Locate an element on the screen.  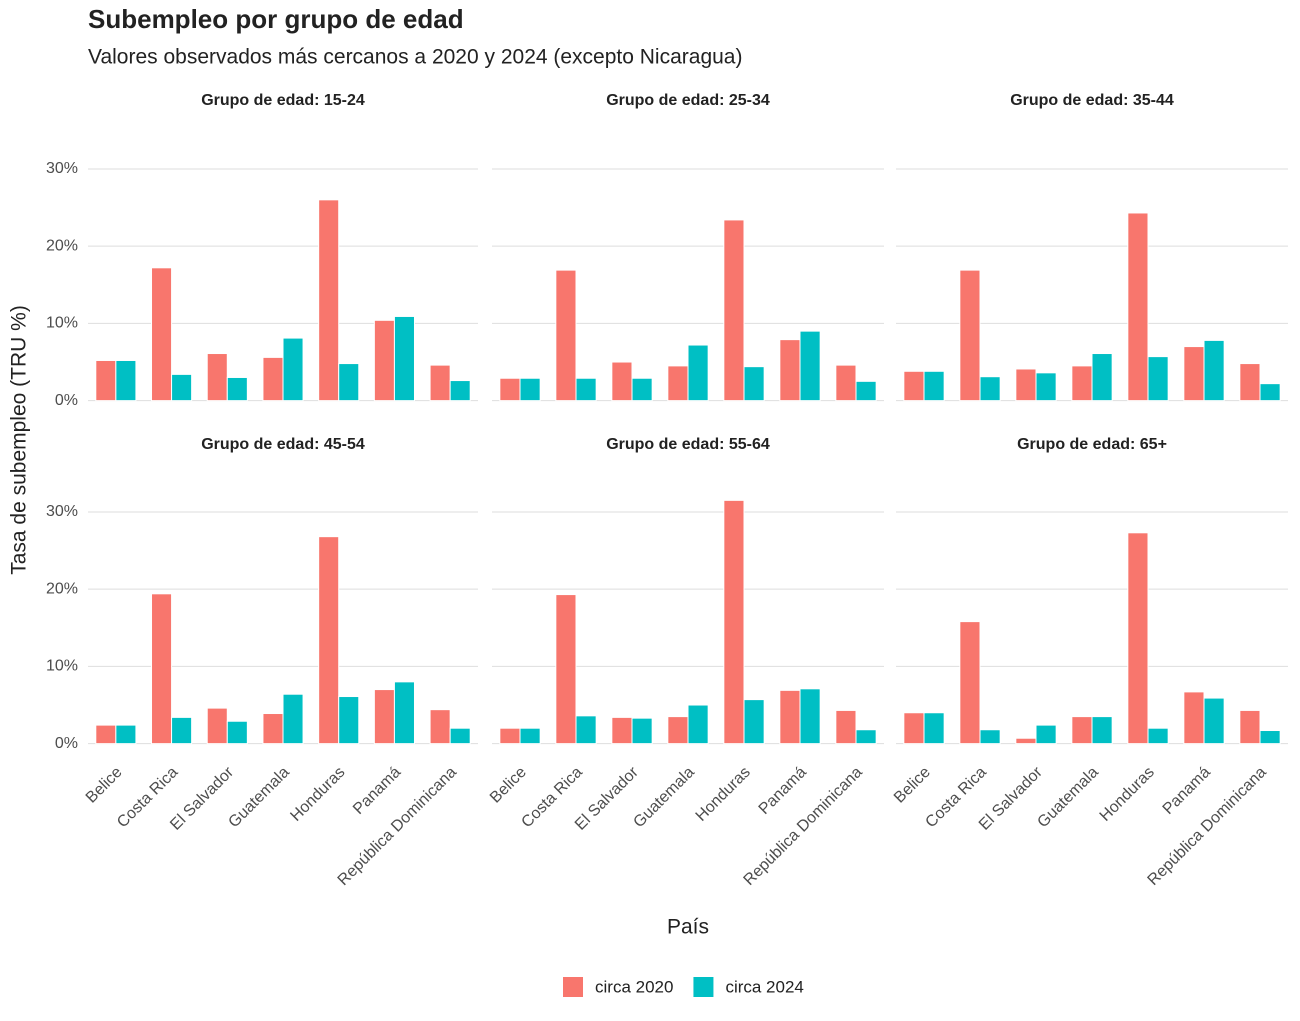
facet-title: Grupo de edad: 45-54 is located at coordinates (283, 444).